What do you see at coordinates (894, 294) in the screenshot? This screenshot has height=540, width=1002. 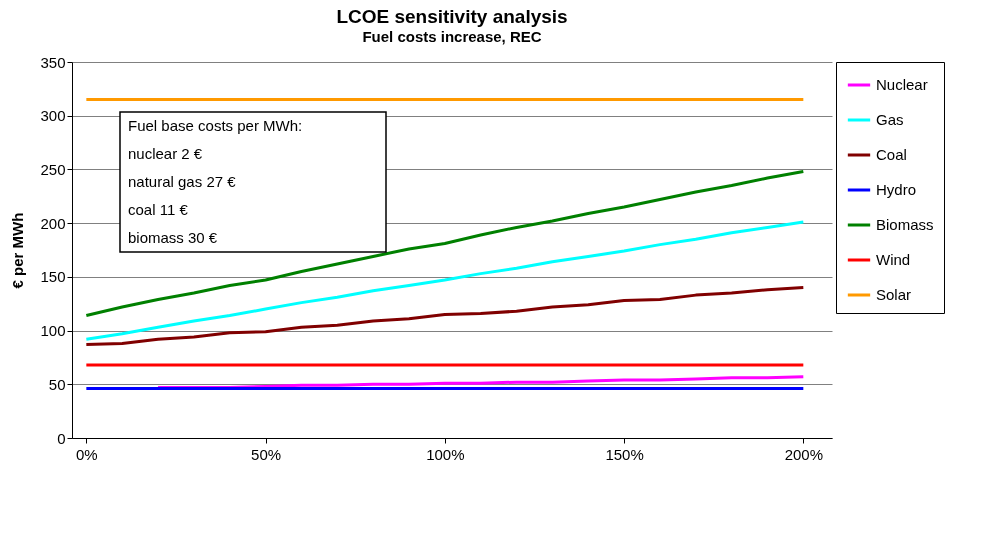 I see `legend-label: Solar` at bounding box center [894, 294].